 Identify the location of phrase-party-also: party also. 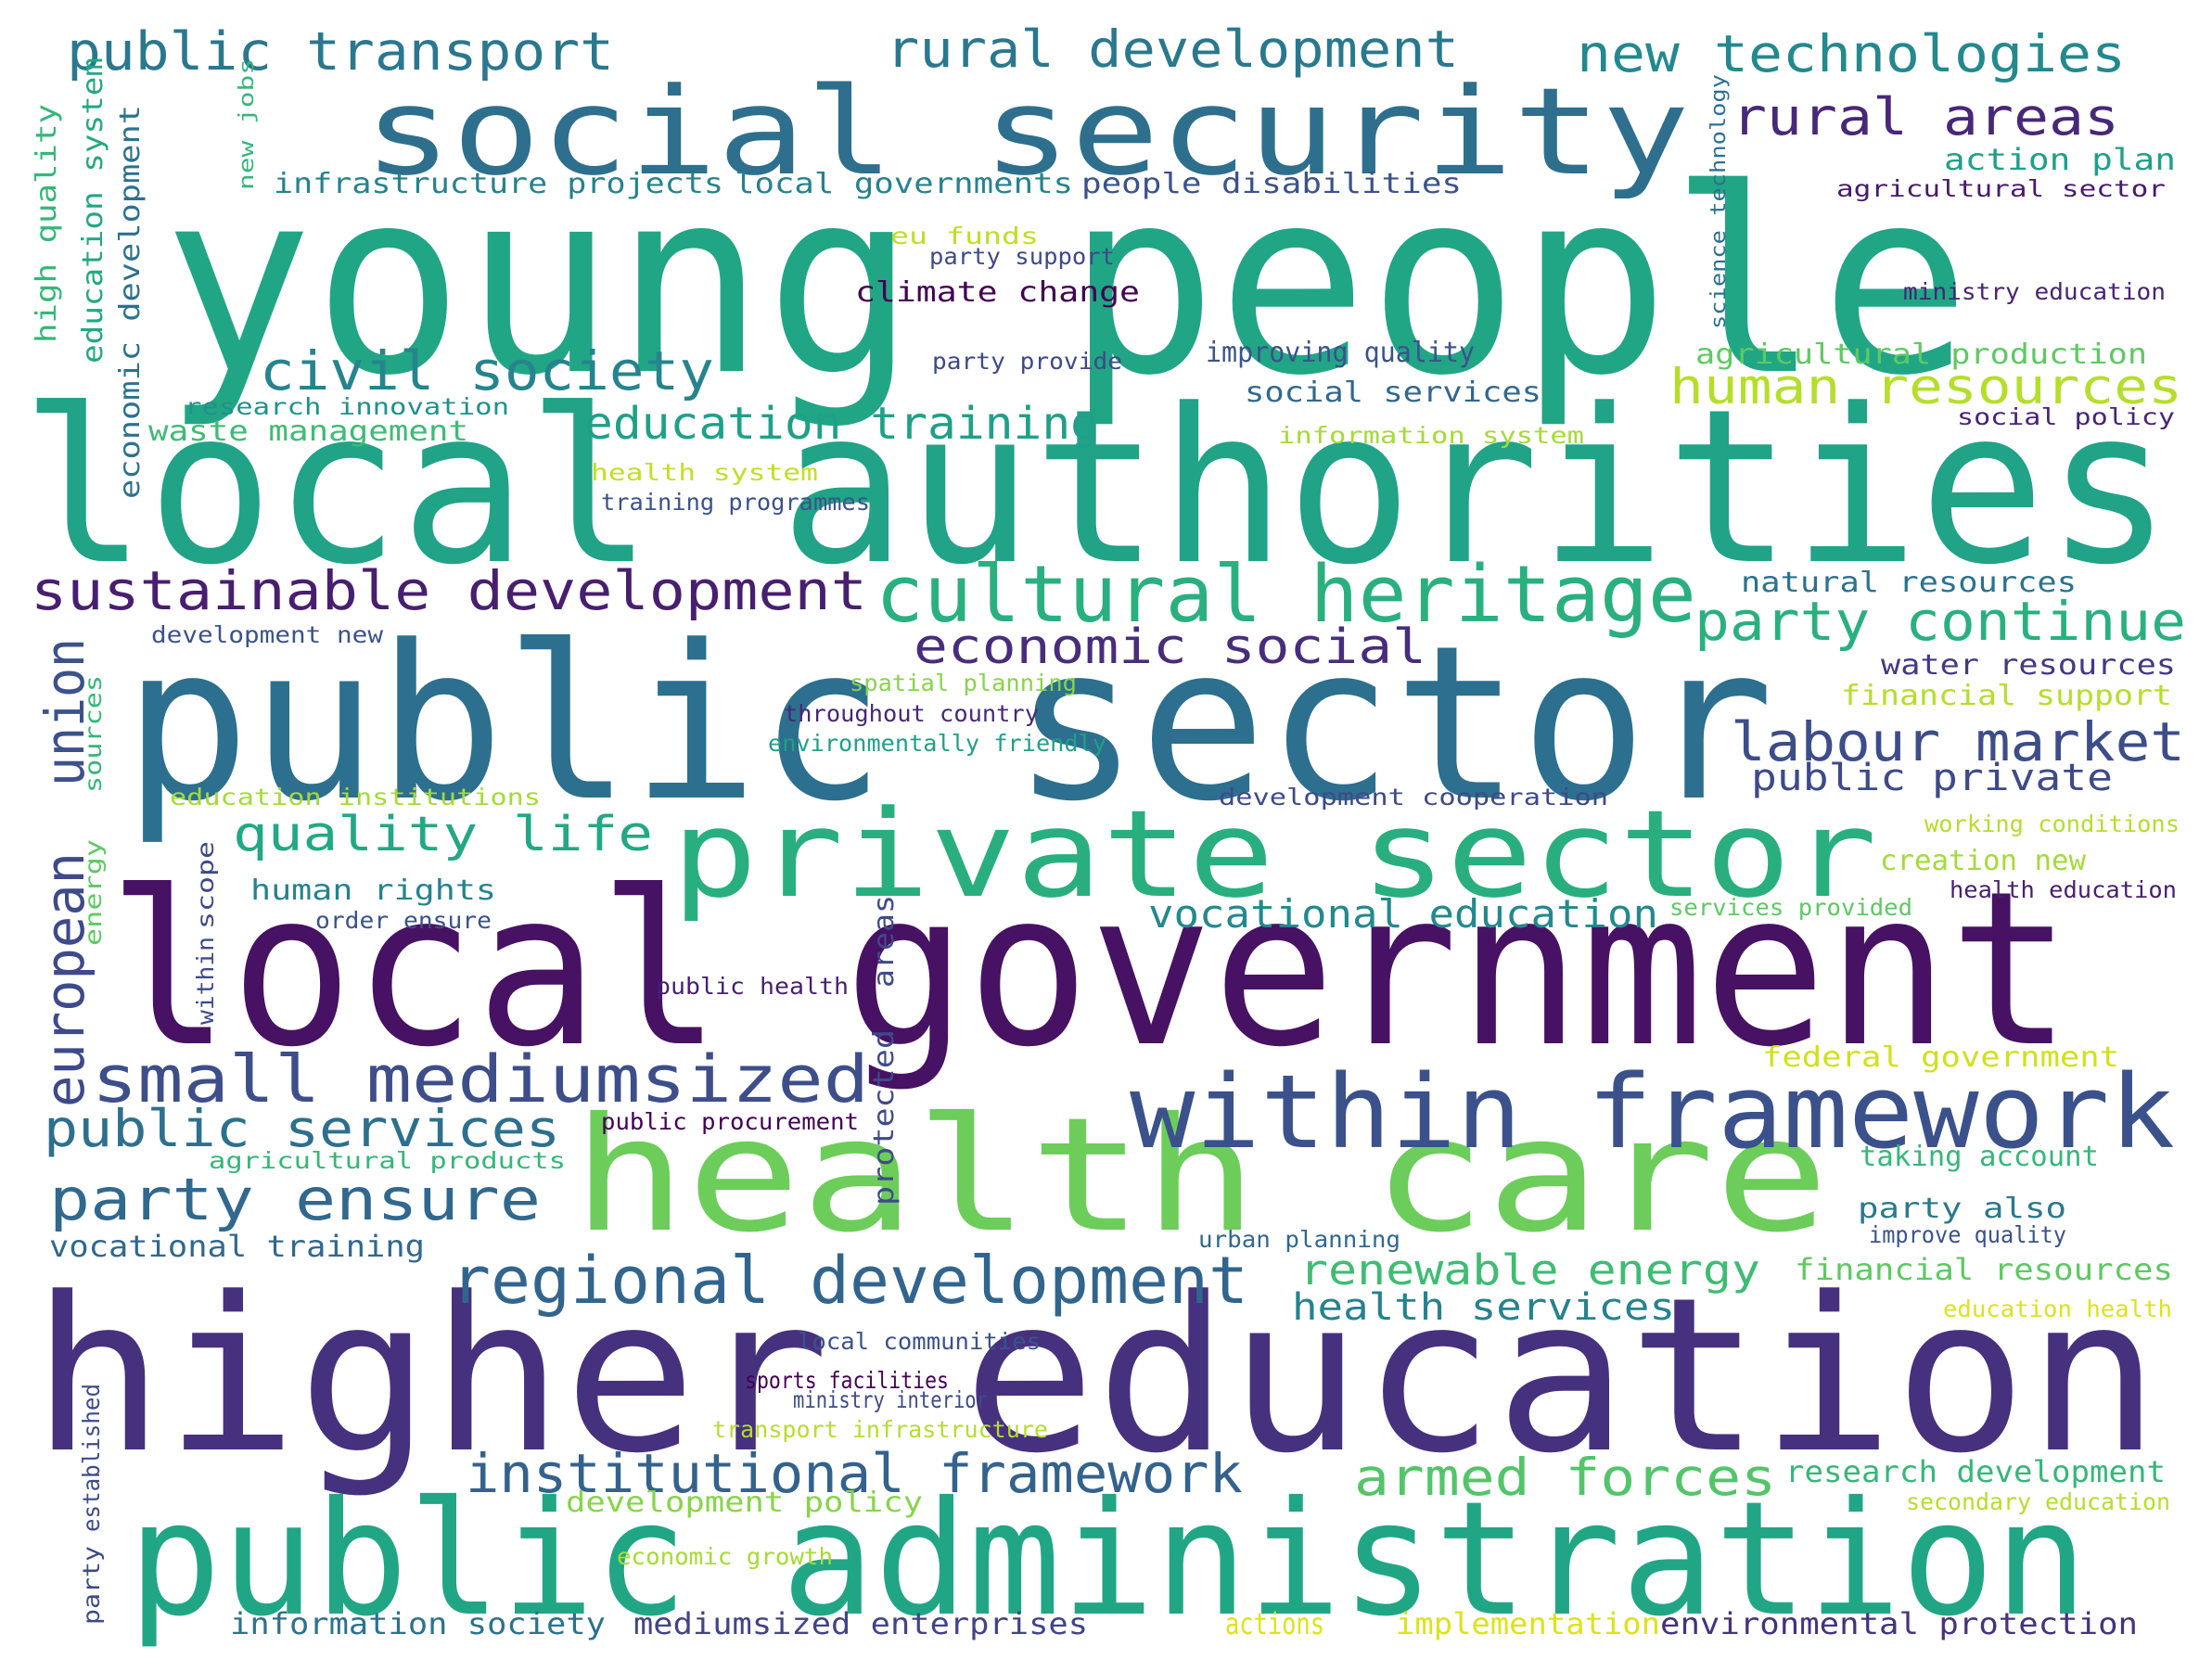
(1962, 1209).